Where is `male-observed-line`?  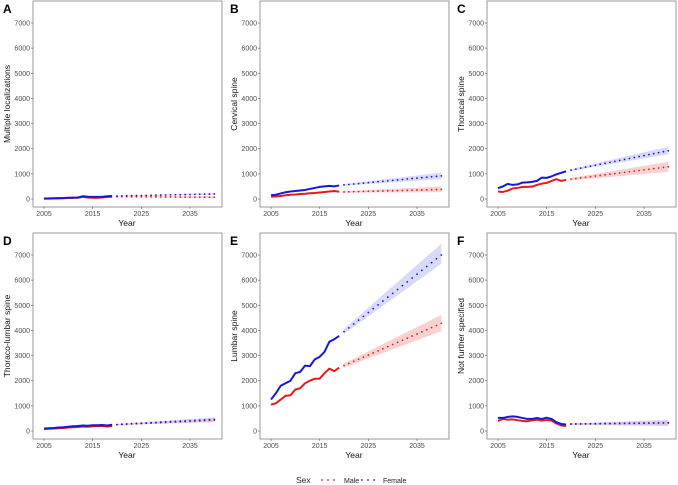
male-observed-line is located at coordinates (305, 193).